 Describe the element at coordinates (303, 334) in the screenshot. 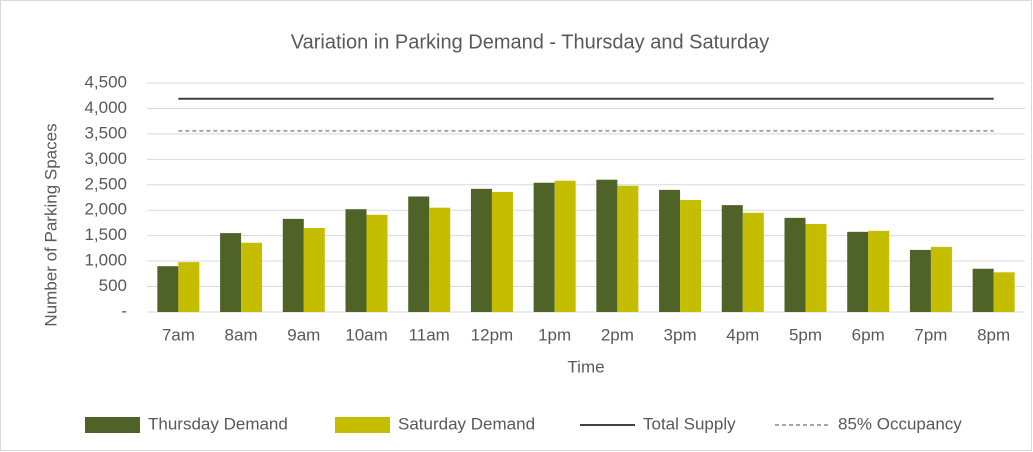

I see `x-tick-label: 9am` at that location.